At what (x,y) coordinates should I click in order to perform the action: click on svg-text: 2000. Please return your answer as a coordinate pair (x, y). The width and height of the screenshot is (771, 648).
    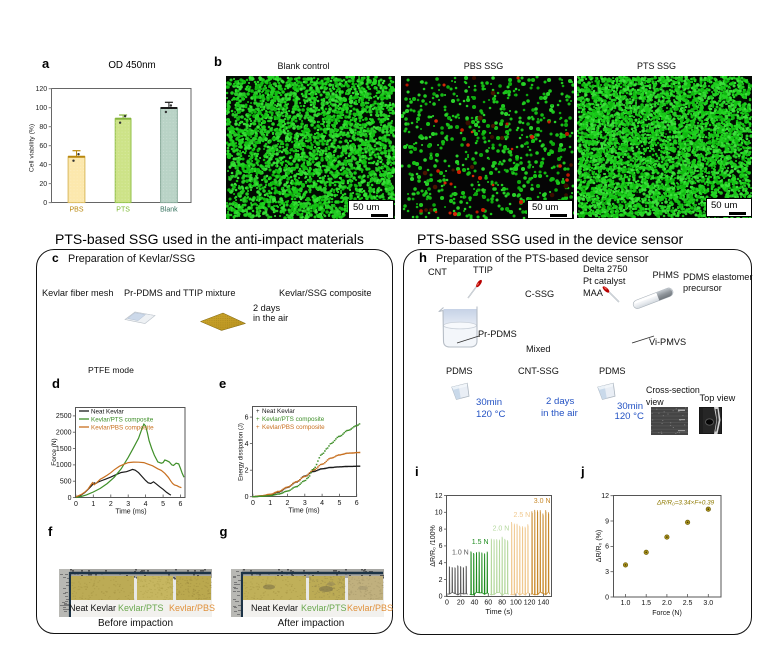
    Looking at the image, I should click on (64, 433).